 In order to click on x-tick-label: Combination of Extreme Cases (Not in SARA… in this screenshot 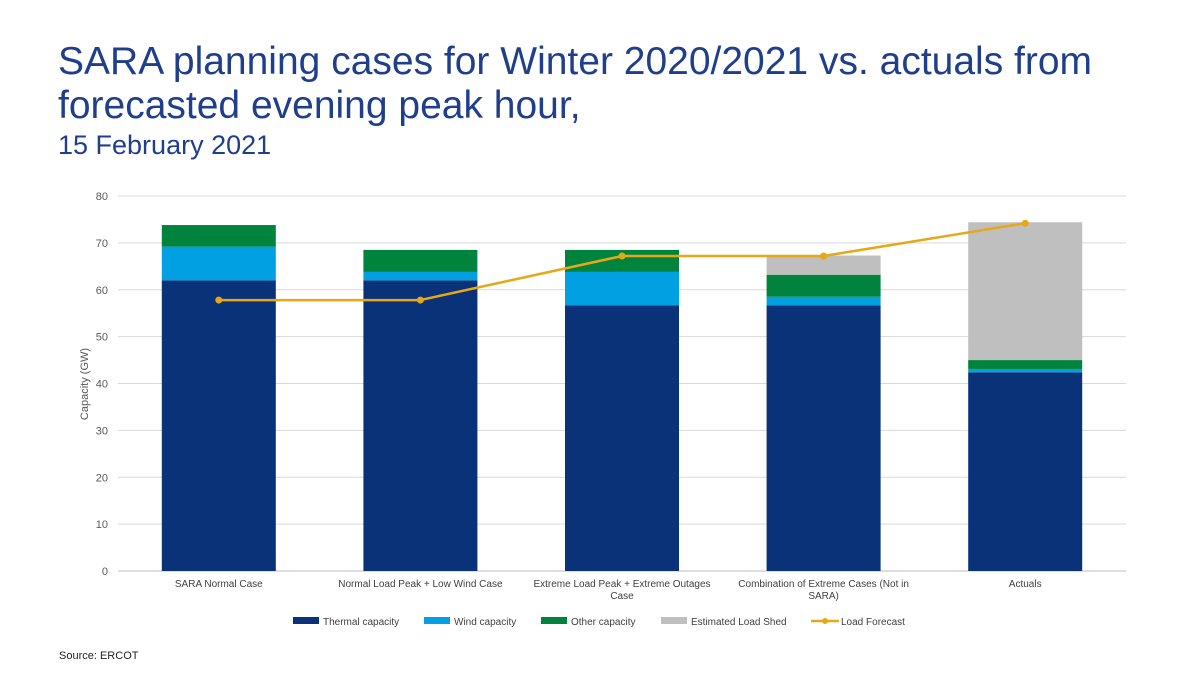, I will do `click(823, 590)`.